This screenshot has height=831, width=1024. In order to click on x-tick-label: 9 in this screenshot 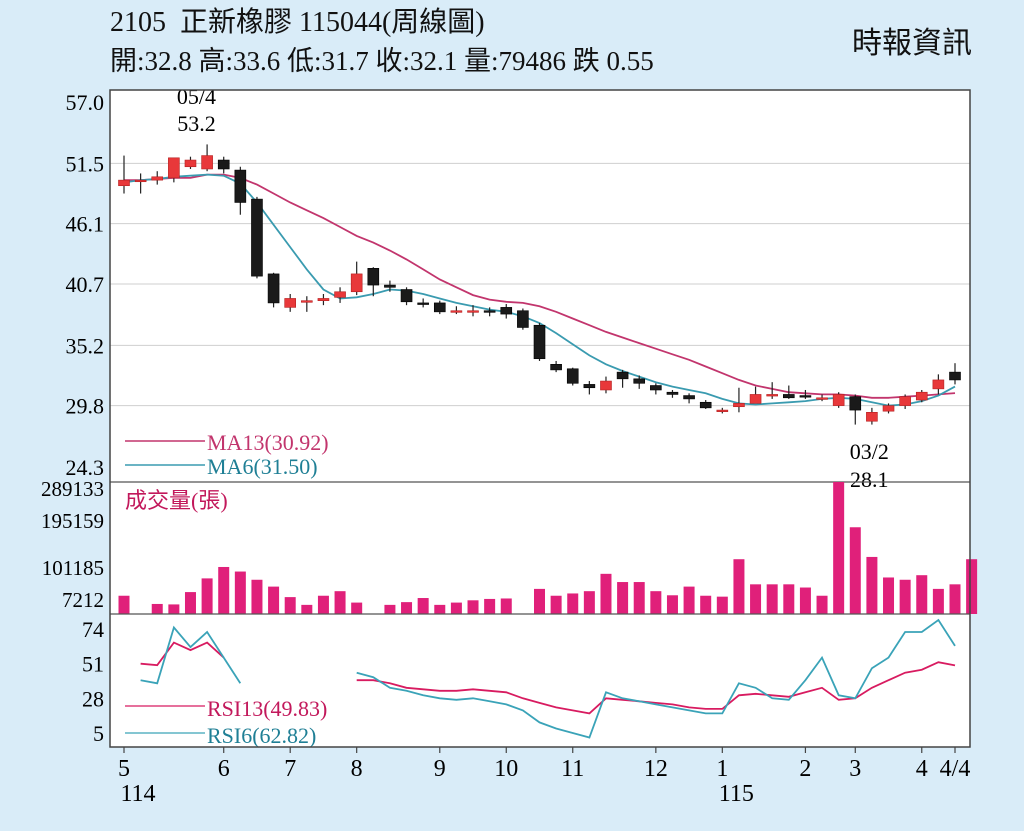, I will do `click(440, 769)`.